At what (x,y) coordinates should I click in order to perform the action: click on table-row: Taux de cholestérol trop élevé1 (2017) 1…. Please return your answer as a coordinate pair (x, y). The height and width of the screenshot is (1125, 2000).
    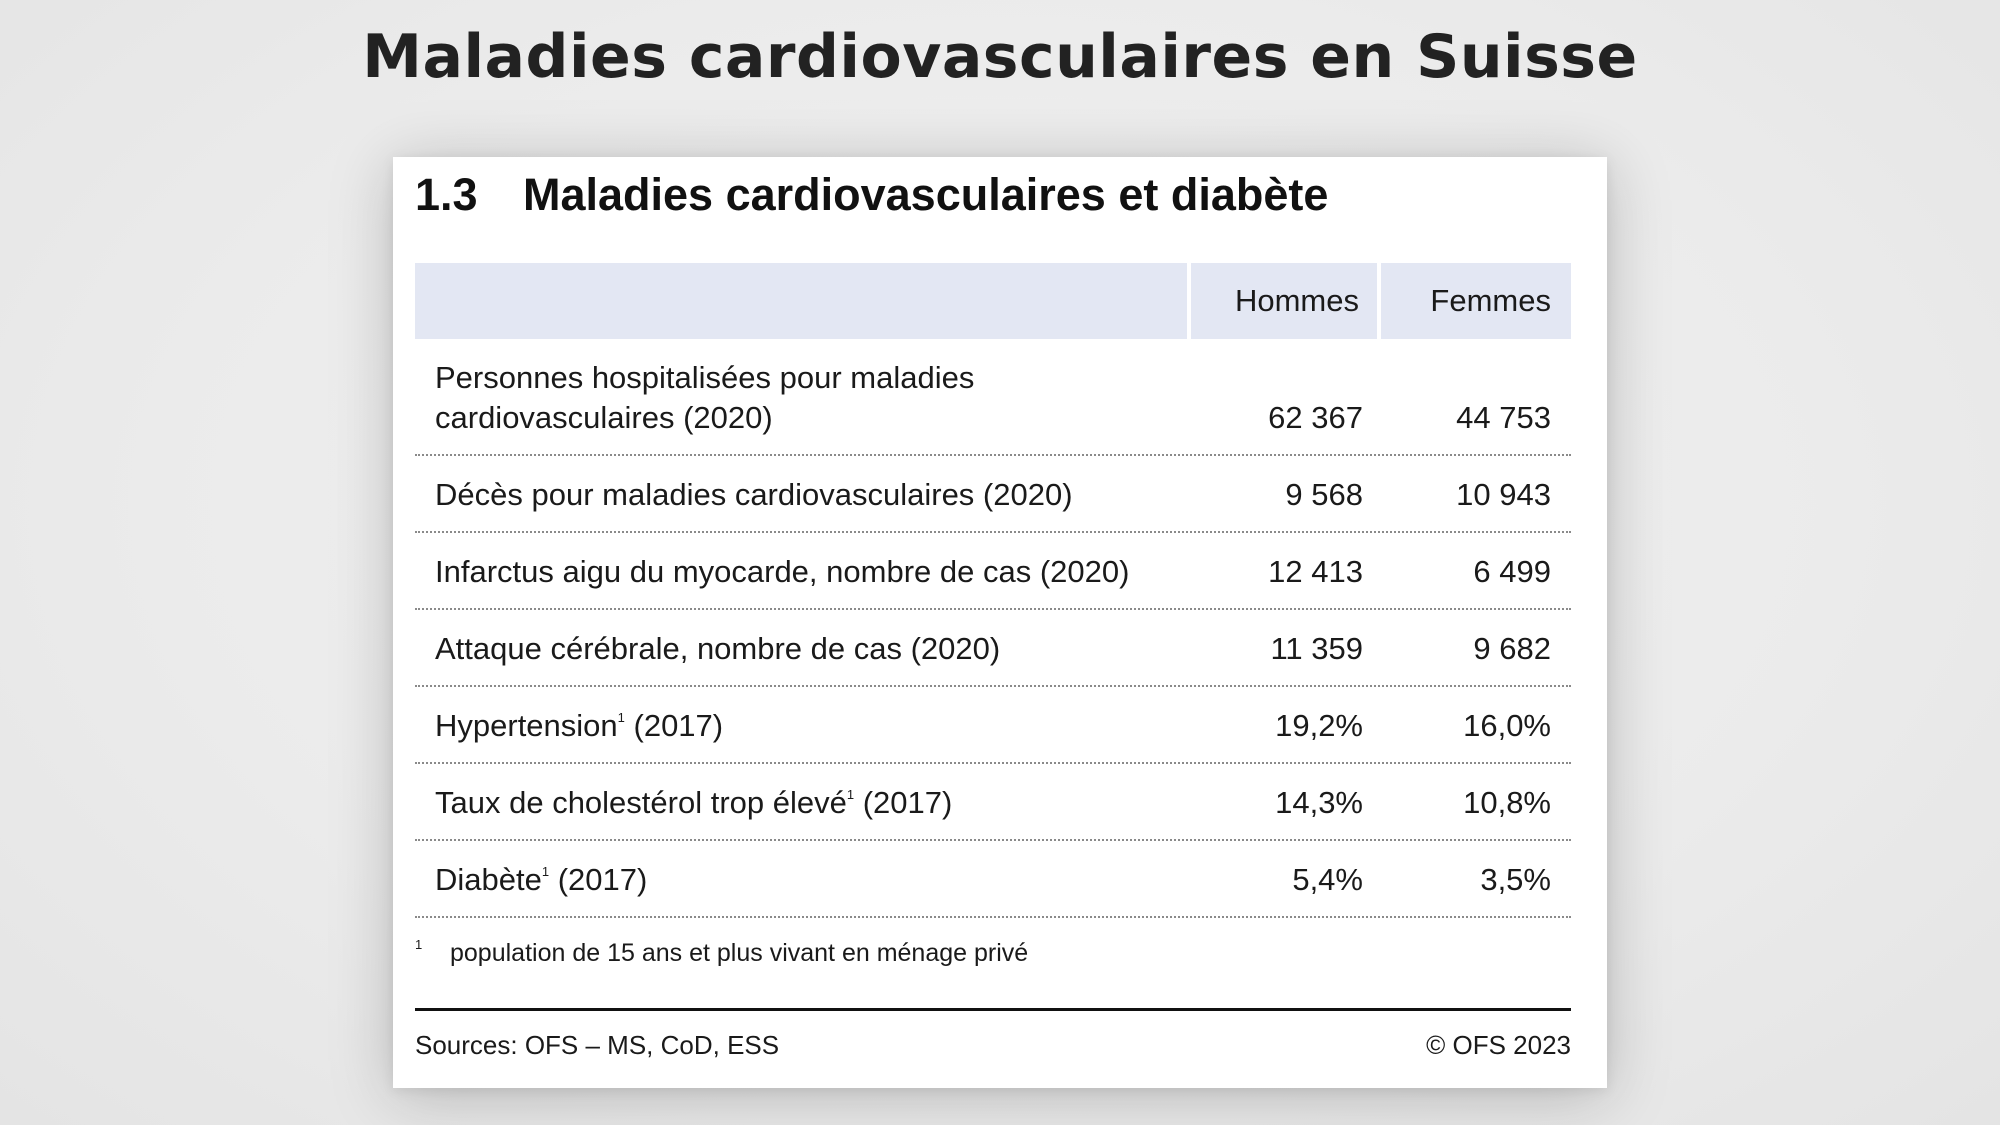
    Looking at the image, I should click on (993, 802).